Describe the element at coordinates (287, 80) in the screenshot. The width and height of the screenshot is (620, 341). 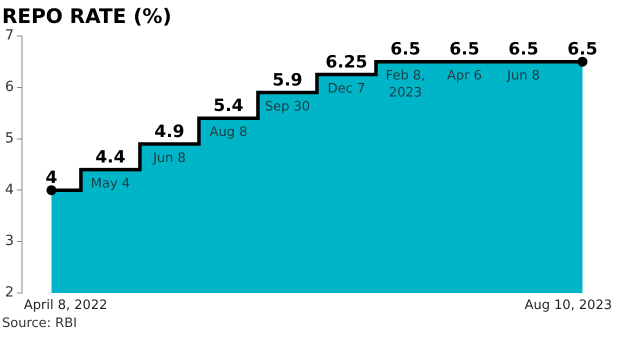
I see `data-label: 5.9` at that location.